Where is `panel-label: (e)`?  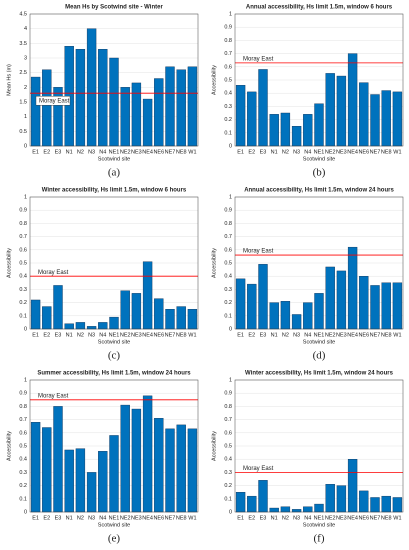 panel-label: (e) is located at coordinates (114, 539).